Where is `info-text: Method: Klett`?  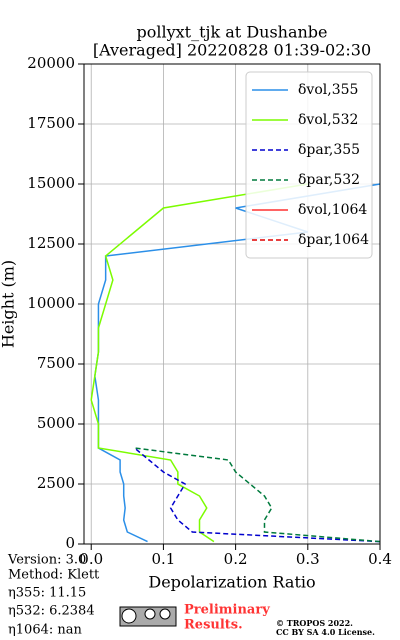 info-text: Method: Klett is located at coordinates (54, 575).